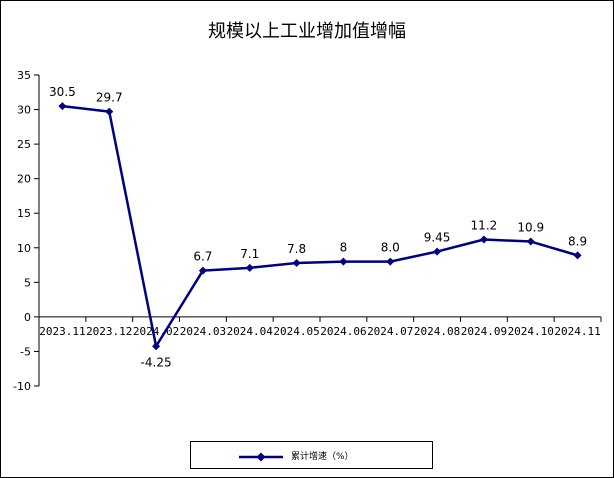 This screenshot has height=478, width=614. Describe the element at coordinates (156, 331) in the screenshot. I see `x-tick-label: 2024.02` at that location.